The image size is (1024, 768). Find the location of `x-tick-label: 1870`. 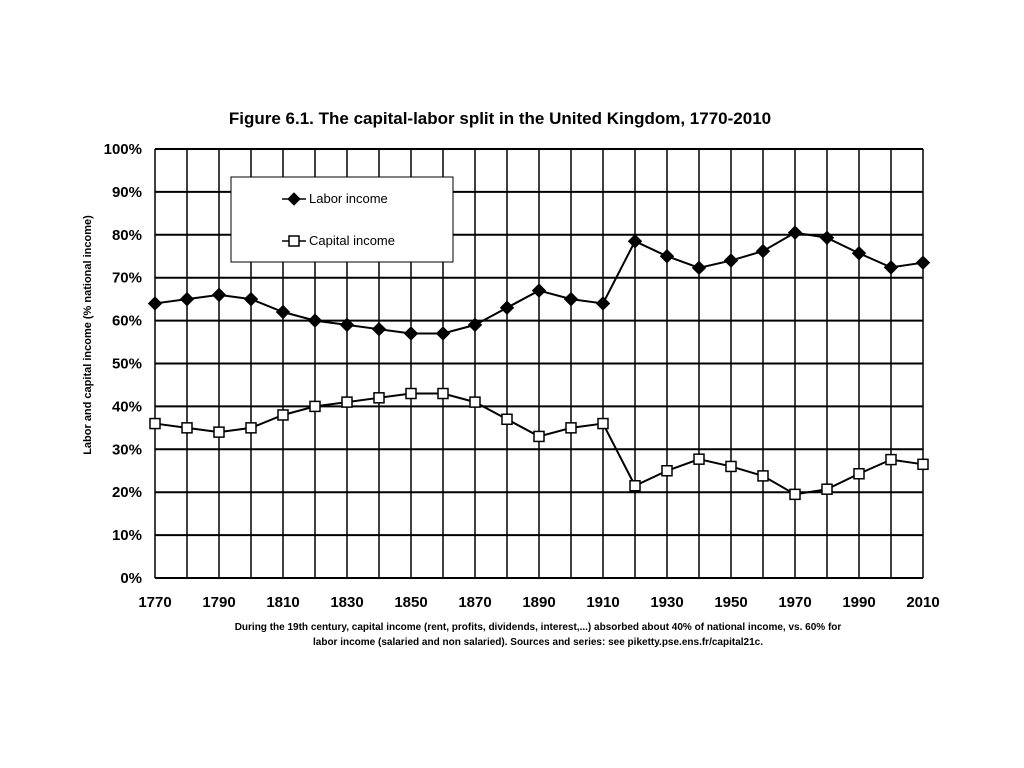

x-tick-label: 1870 is located at coordinates (474, 602).